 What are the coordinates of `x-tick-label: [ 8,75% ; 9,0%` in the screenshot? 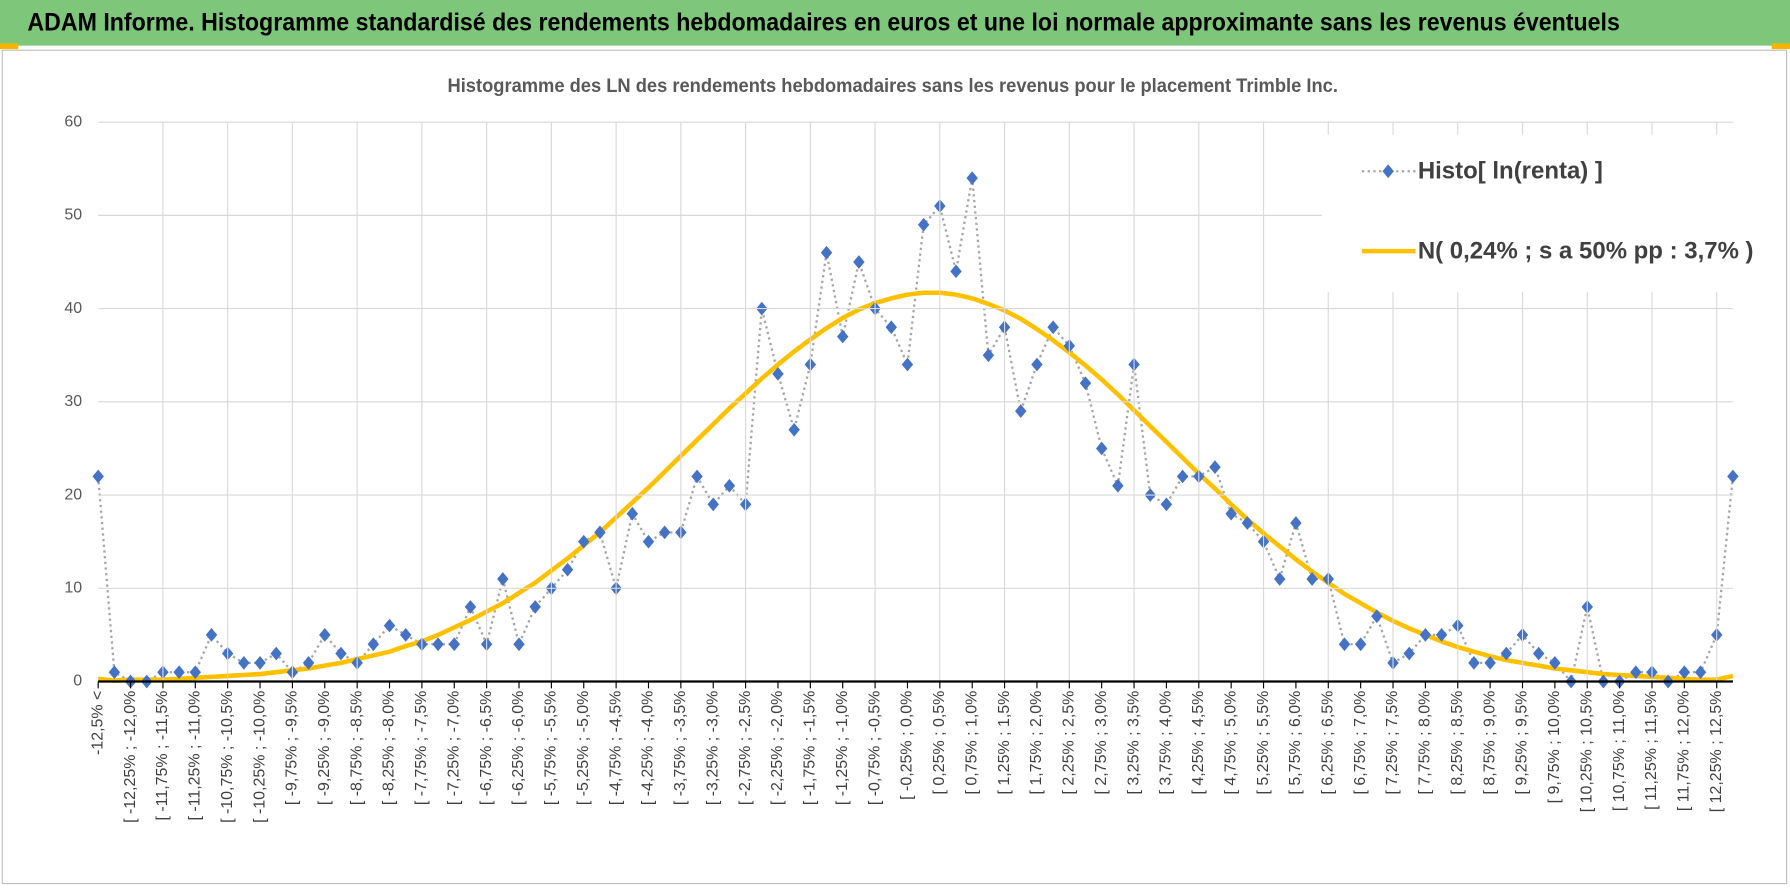 It's located at (1489, 743).